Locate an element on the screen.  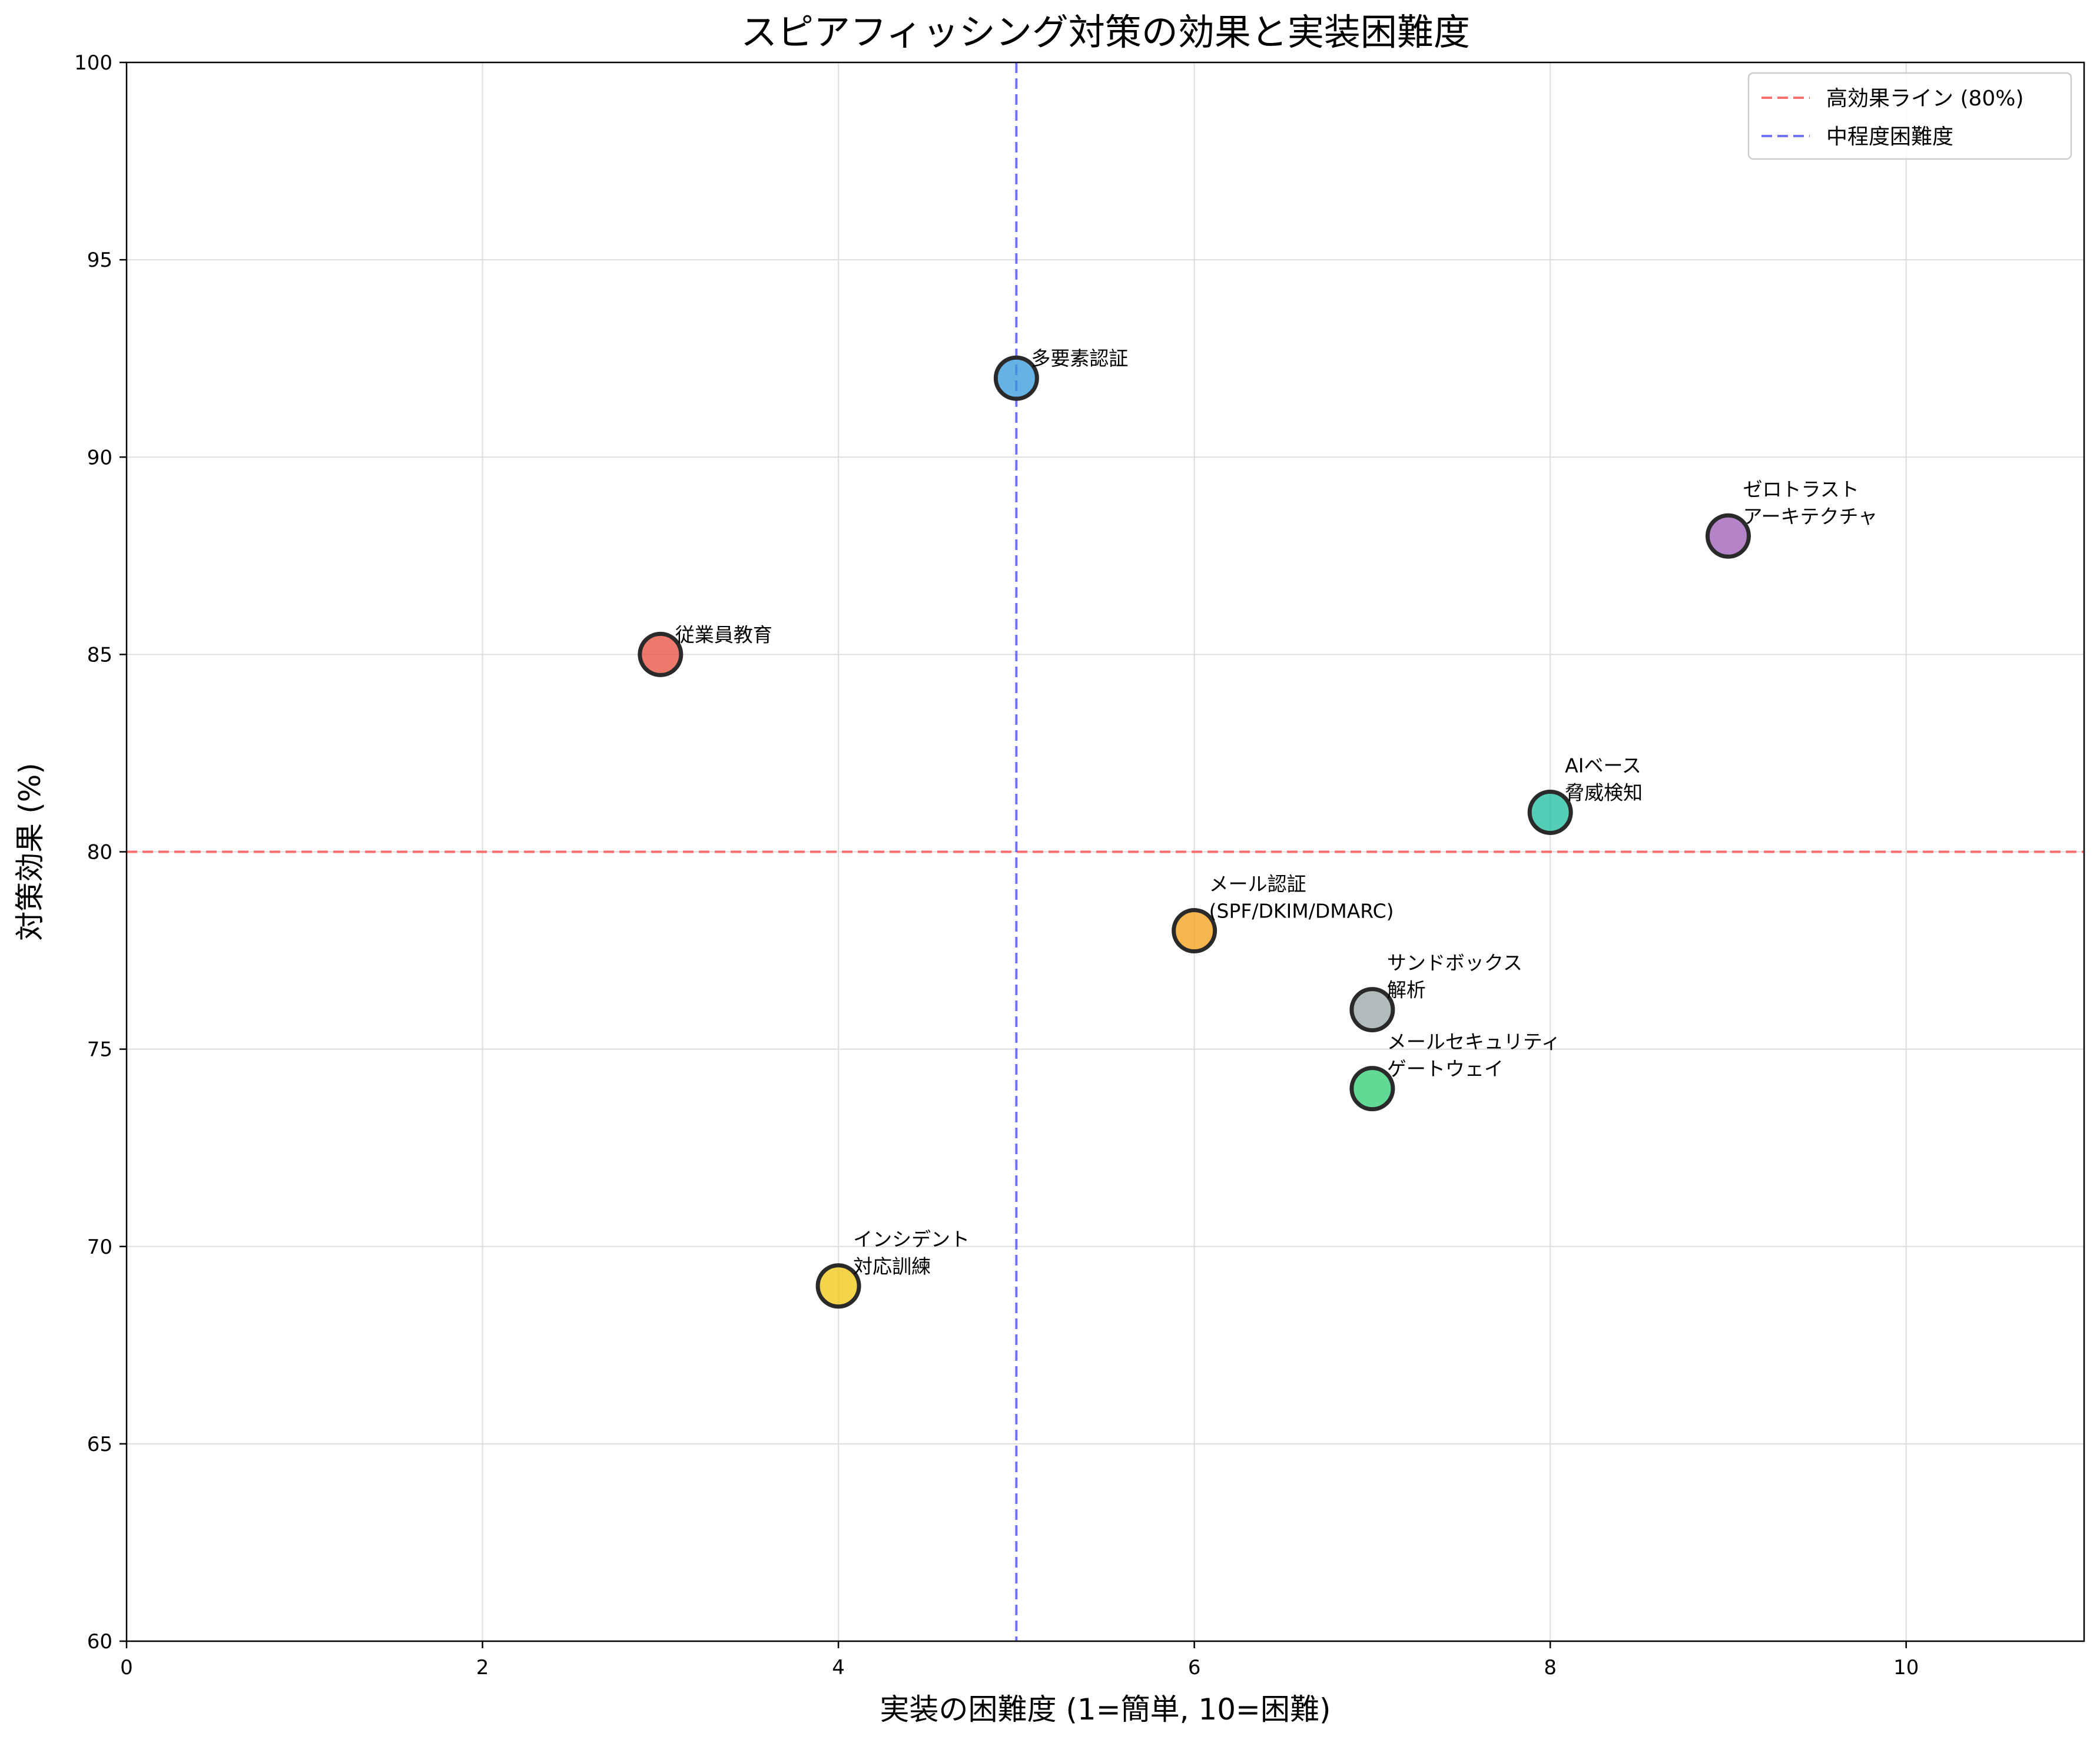
point-label: メールセキュリティ is located at coordinates (1474, 1042).